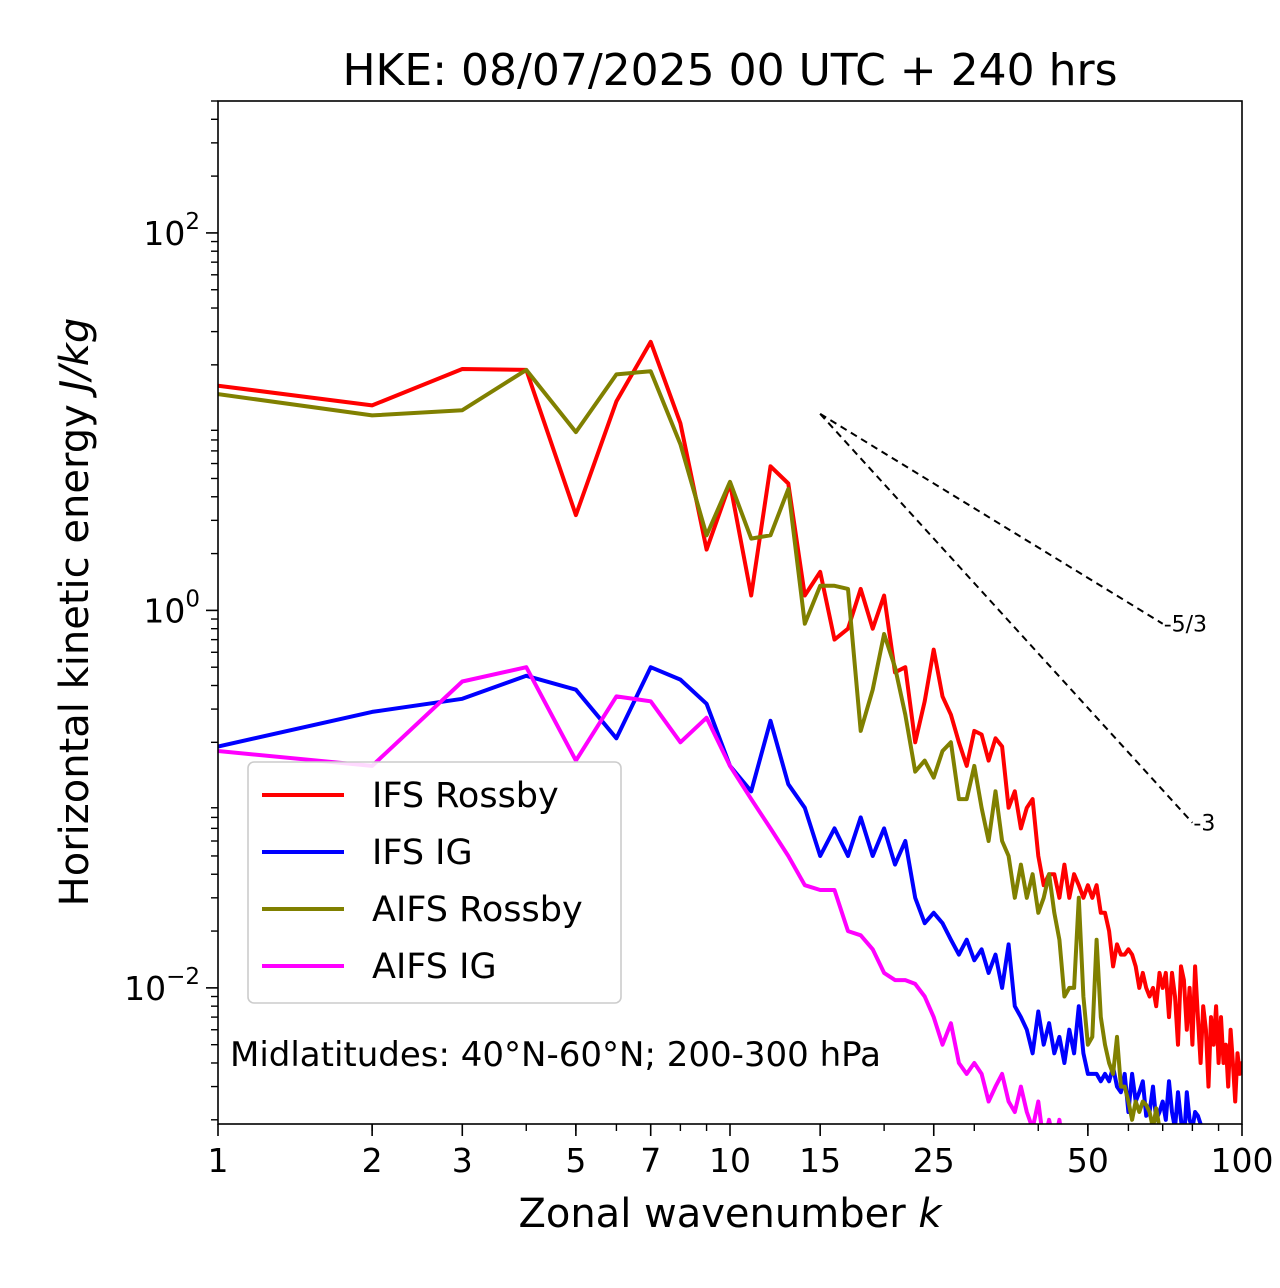 Image resolution: width=1280 pixels, height=1288 pixels. I want to click on legend-items: IFS Rossby IFS IG AIFS Rossby AIFS IG, so click(422, 881).